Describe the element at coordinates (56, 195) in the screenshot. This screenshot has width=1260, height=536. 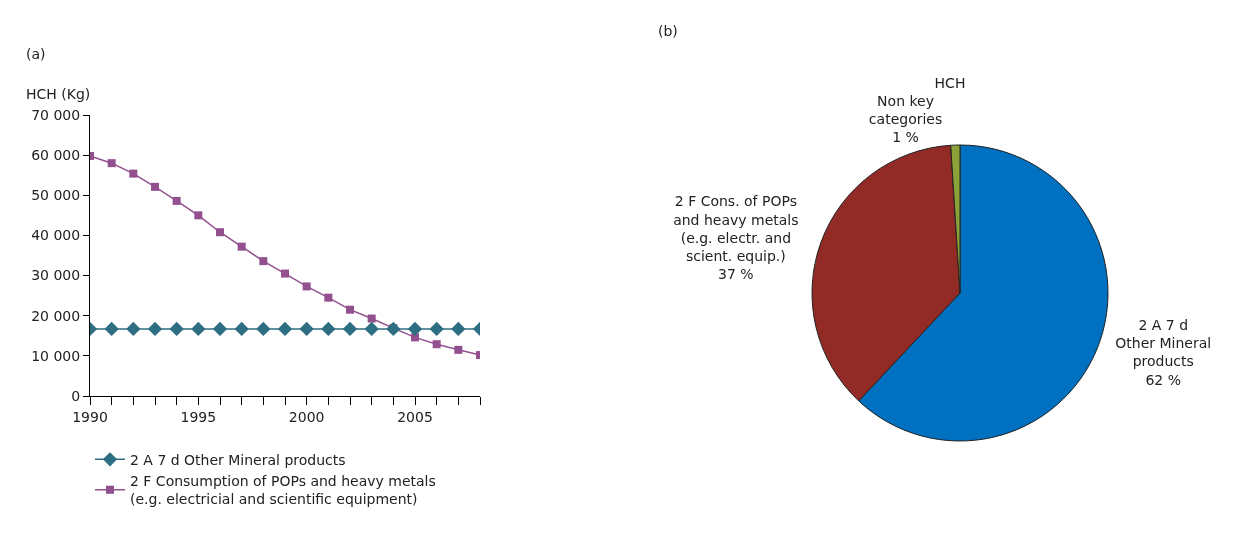
I see `y-tick-label: 50 000` at that location.